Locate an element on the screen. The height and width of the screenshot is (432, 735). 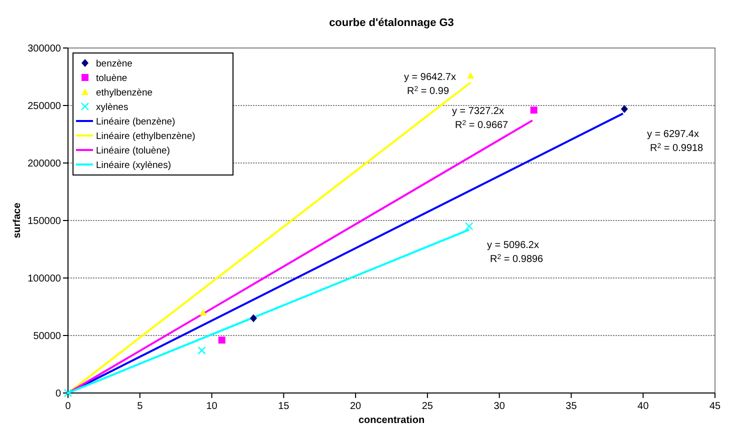
y-tick-label: 50000 is located at coordinates (47, 336).